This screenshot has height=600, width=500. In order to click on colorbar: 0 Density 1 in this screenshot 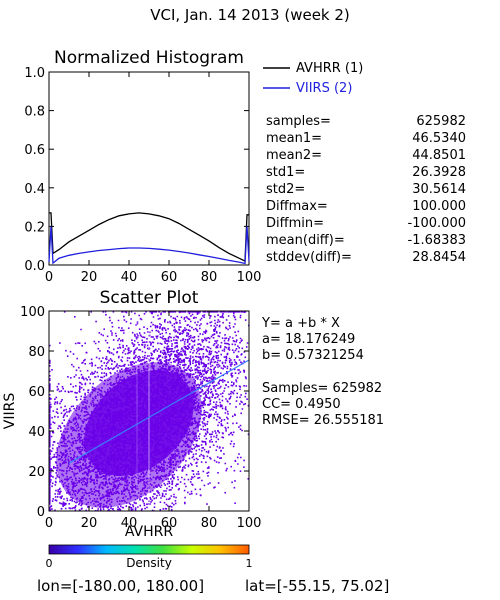, I will do `click(149, 557)`.